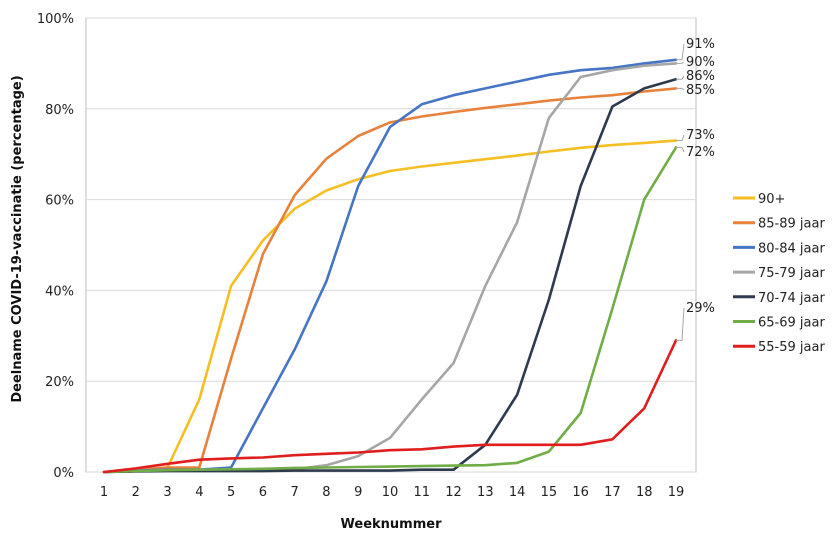 This screenshot has width=839, height=533. I want to click on end-label: 73%, so click(700, 135).